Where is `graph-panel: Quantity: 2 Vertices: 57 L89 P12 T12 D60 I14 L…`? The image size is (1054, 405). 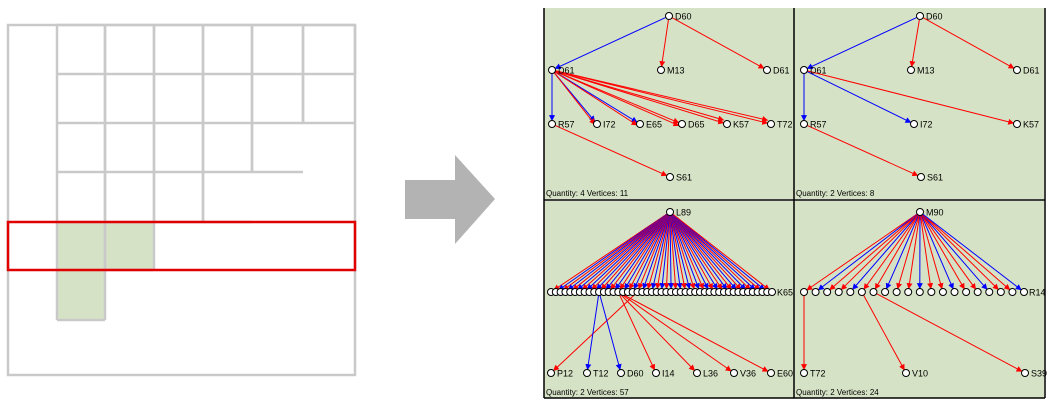
graph-panel: Quantity: 2 Vertices: 57 L89 P12 T12 D60 I14 L… is located at coordinates (669, 299).